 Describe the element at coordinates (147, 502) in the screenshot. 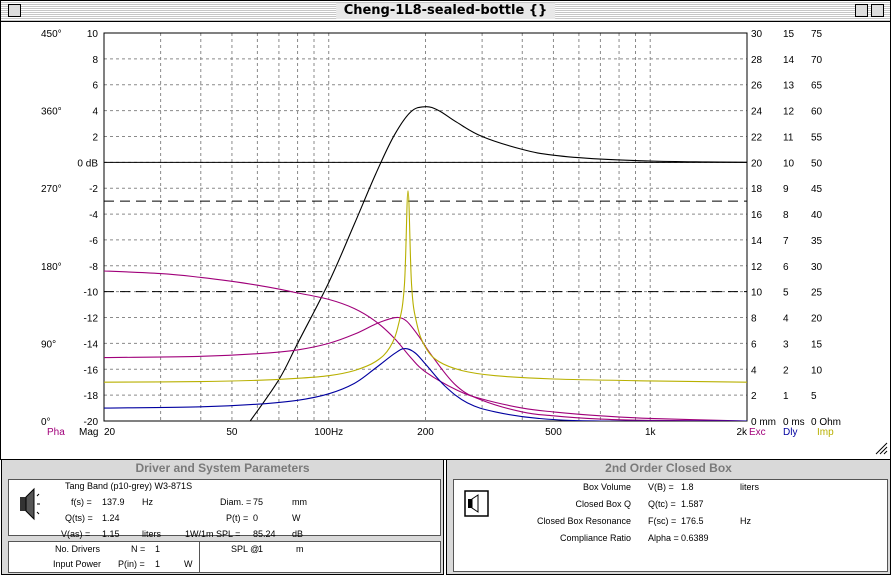

I see `fs-unit: Hz` at that location.